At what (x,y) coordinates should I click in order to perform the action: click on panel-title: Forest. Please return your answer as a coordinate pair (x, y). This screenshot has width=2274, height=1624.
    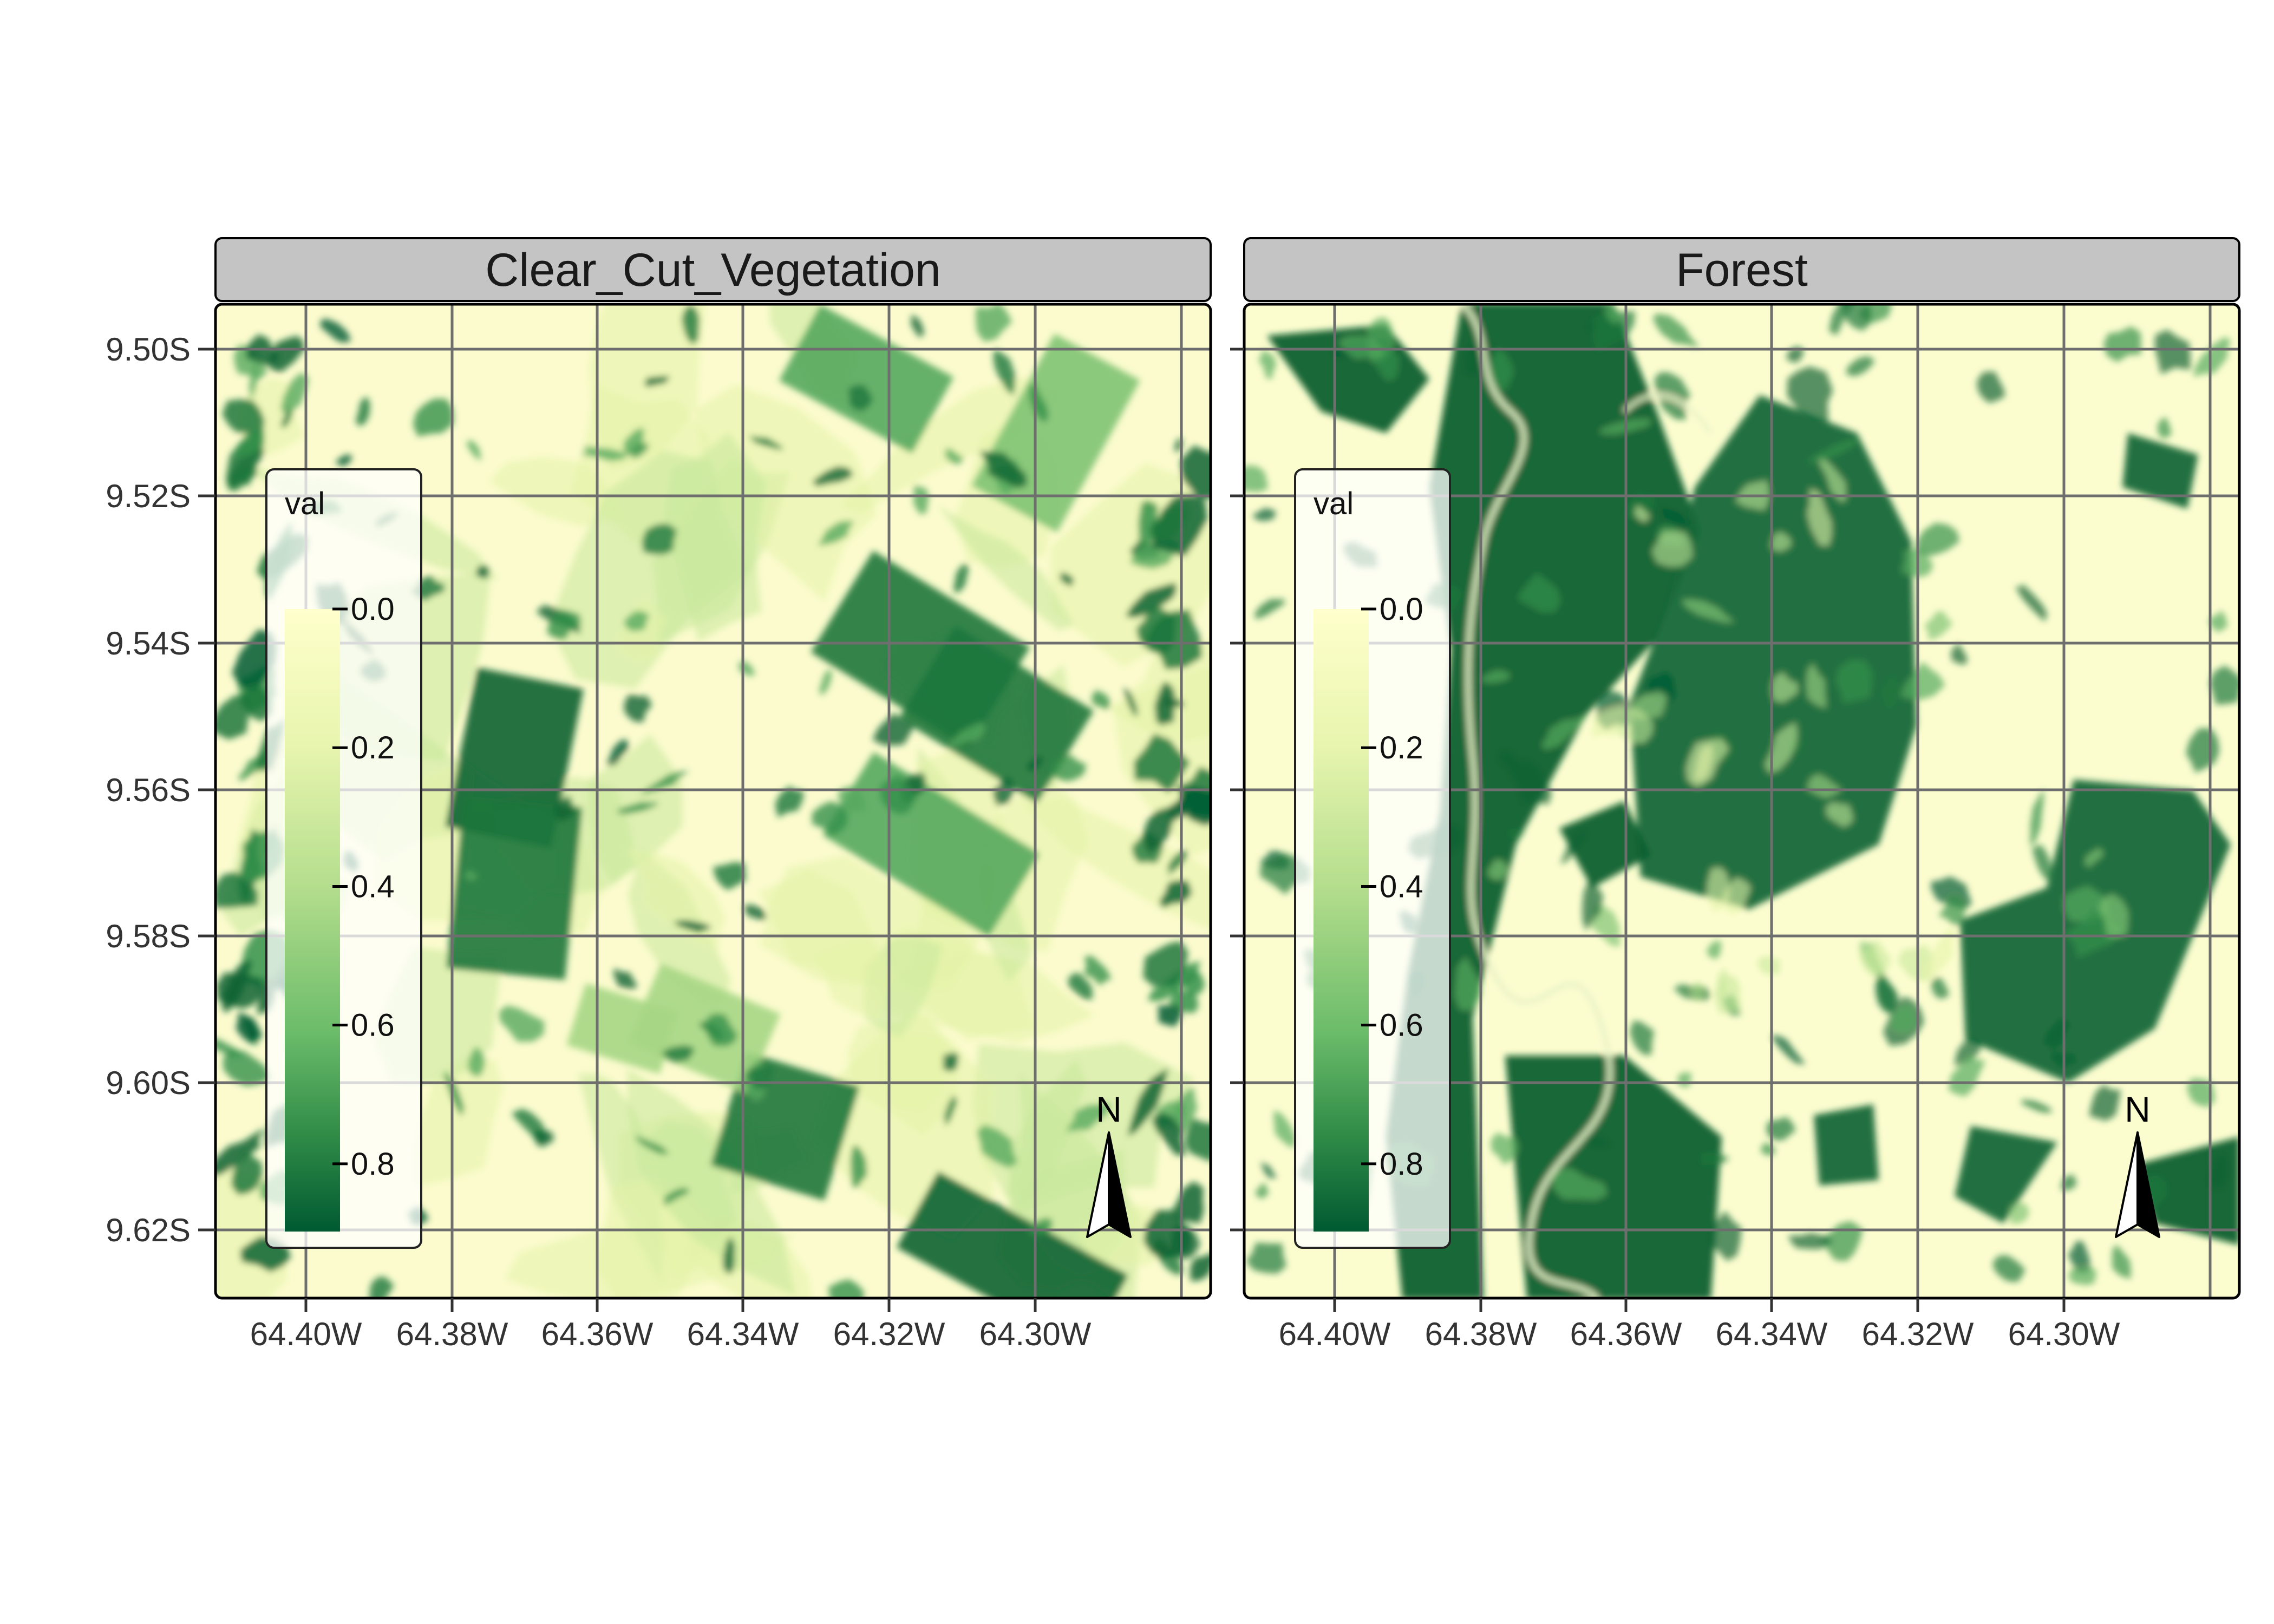
    Looking at the image, I should click on (1742, 270).